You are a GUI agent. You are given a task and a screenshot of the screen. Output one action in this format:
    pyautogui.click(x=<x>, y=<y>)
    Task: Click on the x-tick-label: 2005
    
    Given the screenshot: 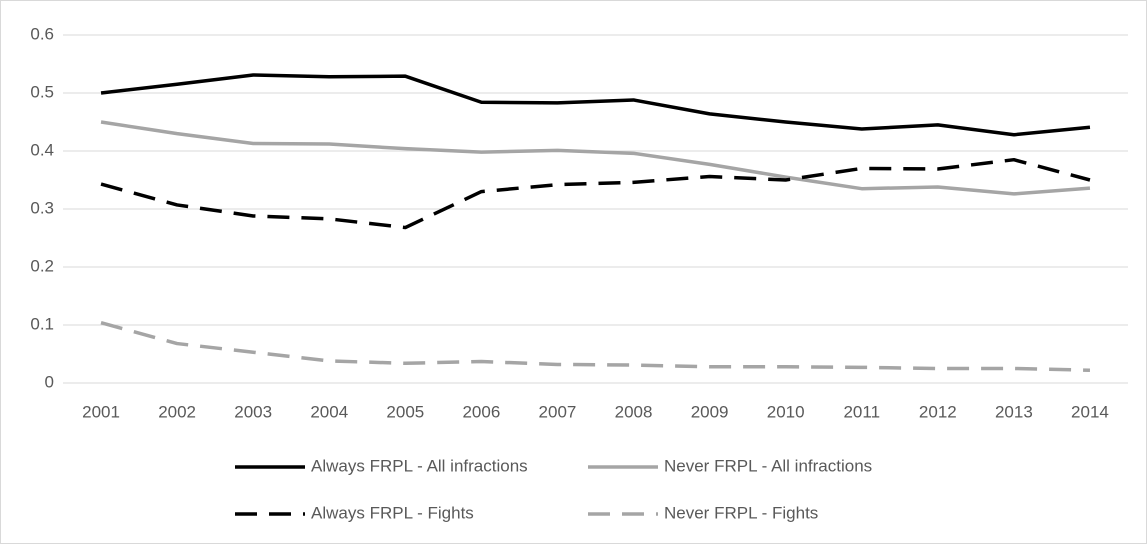 What is the action you would take?
    pyautogui.click(x=405, y=411)
    